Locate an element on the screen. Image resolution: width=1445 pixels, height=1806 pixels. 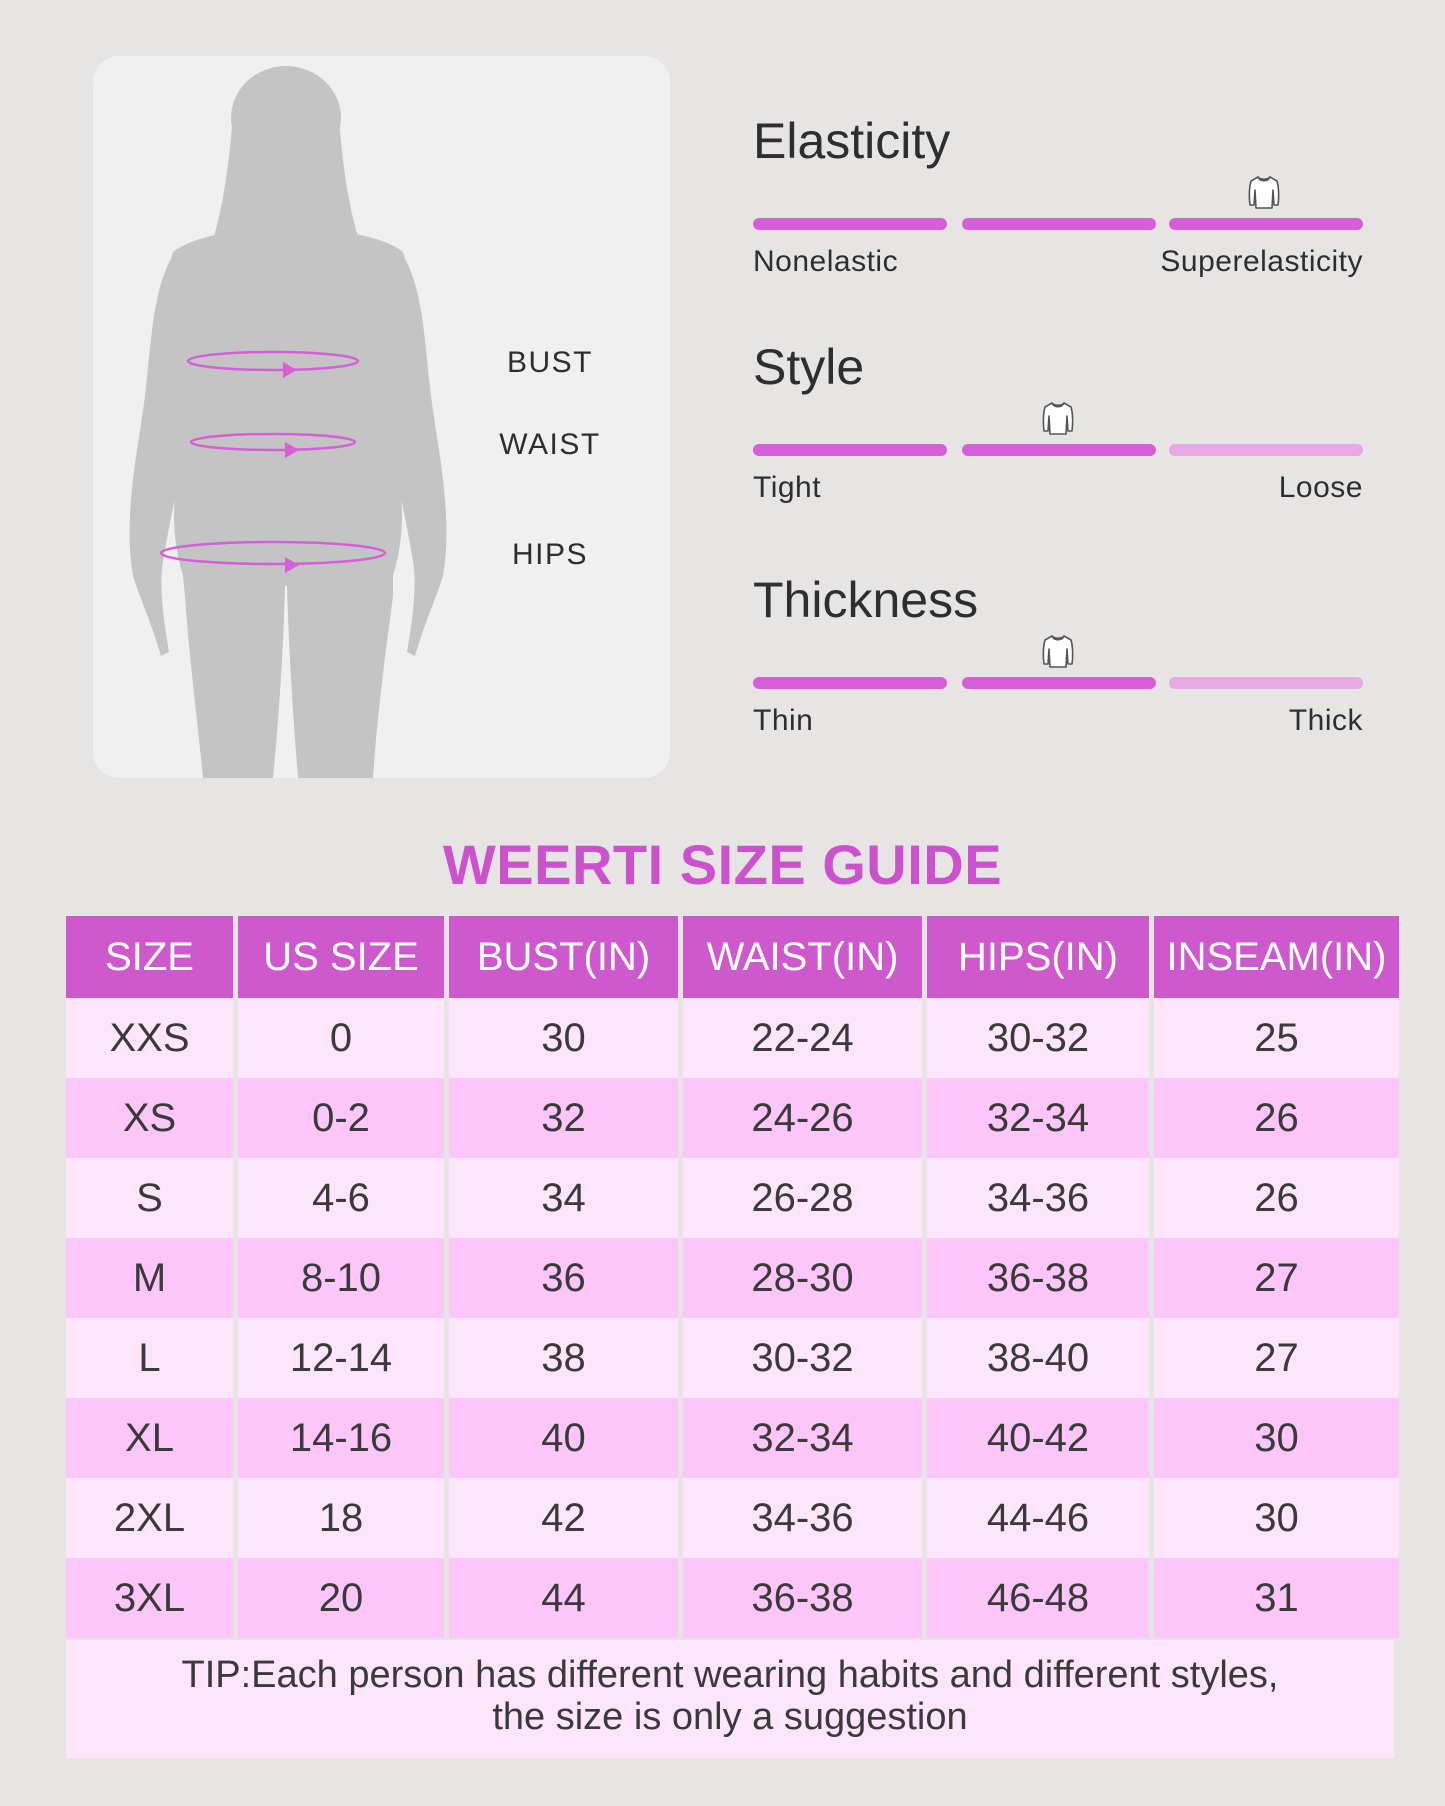
body-silhouette-illustration is located at coordinates (288, 422).